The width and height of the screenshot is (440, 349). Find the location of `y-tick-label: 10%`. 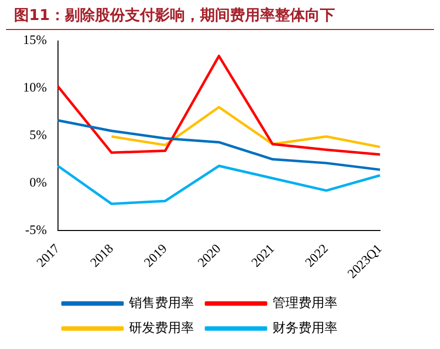

y-tick-label: 10% is located at coordinates (34, 87).